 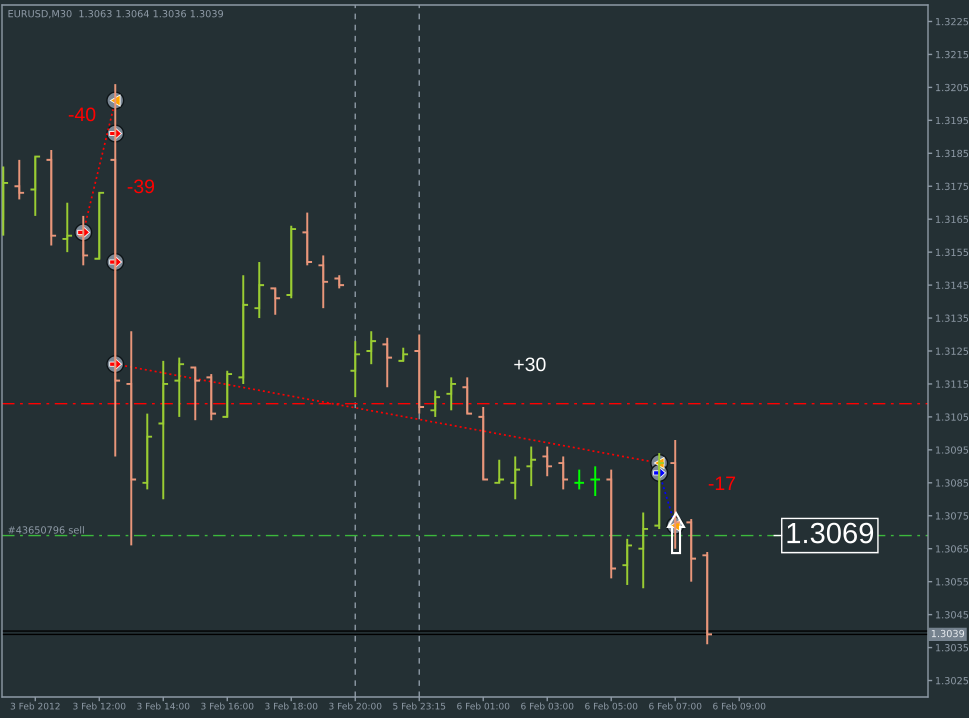 I want to click on y-tick-label: 1.3175, so click(x=952, y=186).